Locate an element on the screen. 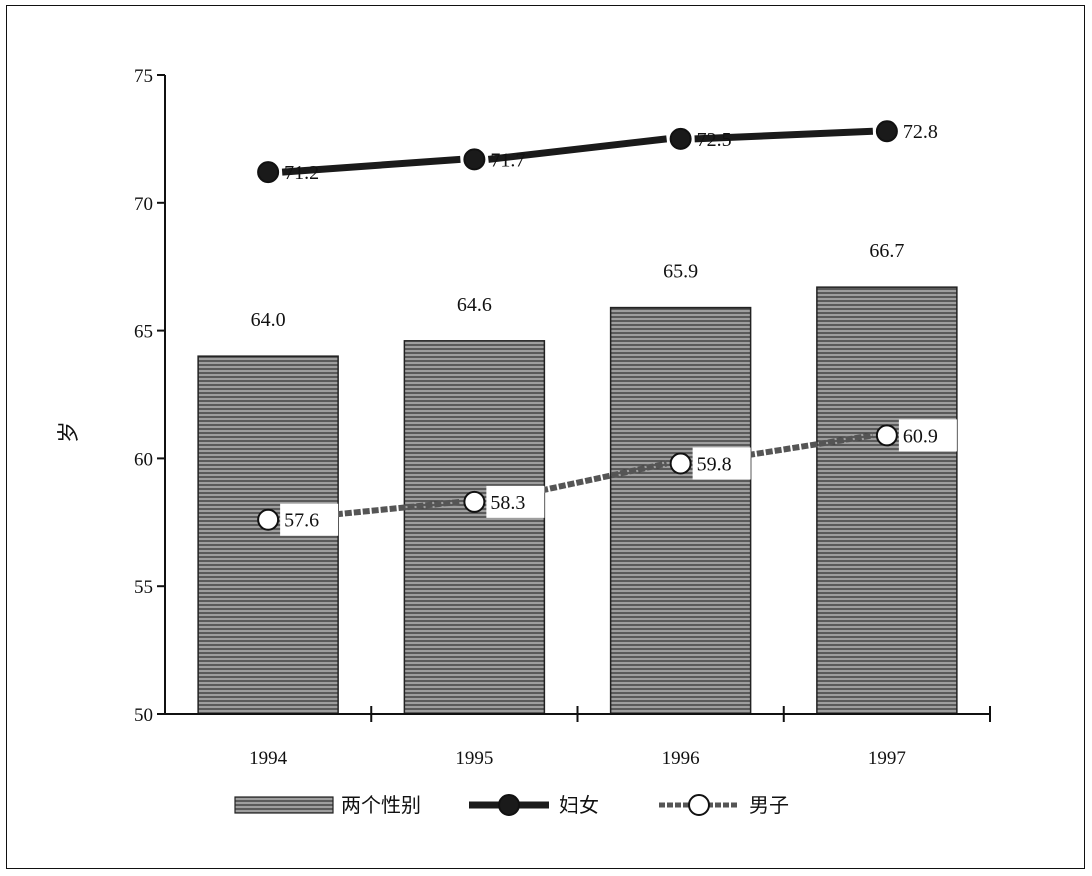  legend-label: 男子 is located at coordinates (769, 805).